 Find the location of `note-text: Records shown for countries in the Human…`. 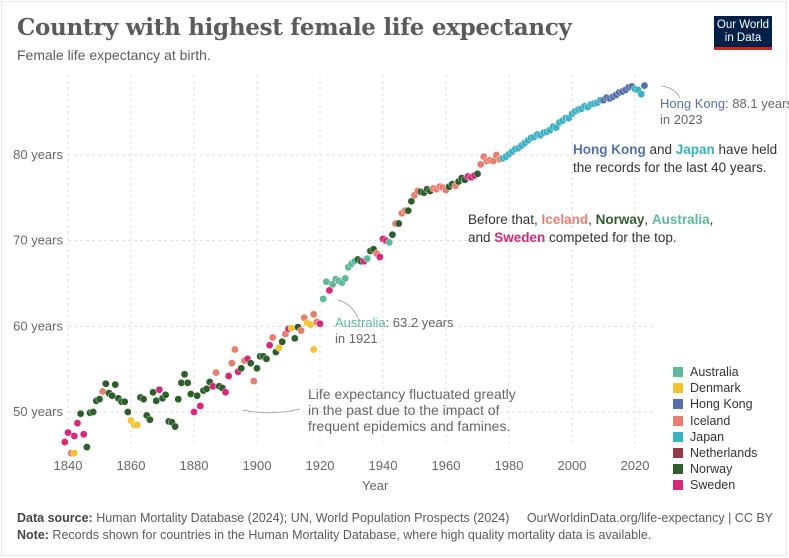

note-text: Records shown for countries in the Human… is located at coordinates (350, 535).